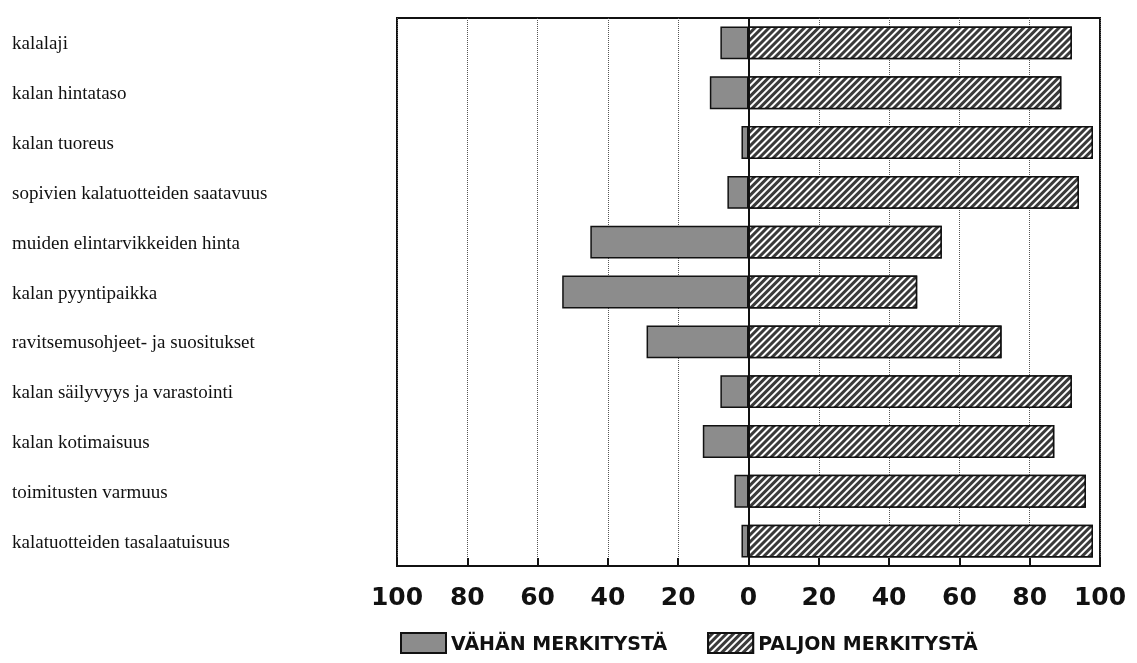  What do you see at coordinates (121, 541) in the screenshot?
I see `y-tick-label: kalatuotteiden tasalaatuisuus` at bounding box center [121, 541].